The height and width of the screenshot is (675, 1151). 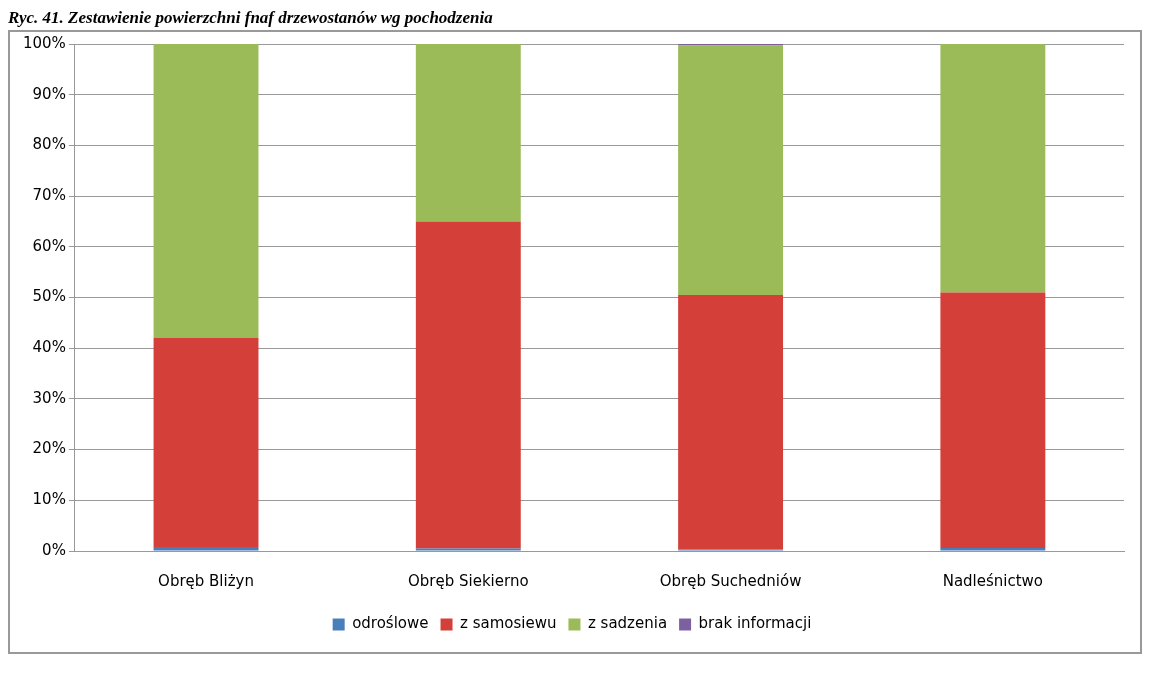 What do you see at coordinates (508, 623) in the screenshot?
I see `legend-label: z samosiewu` at bounding box center [508, 623].